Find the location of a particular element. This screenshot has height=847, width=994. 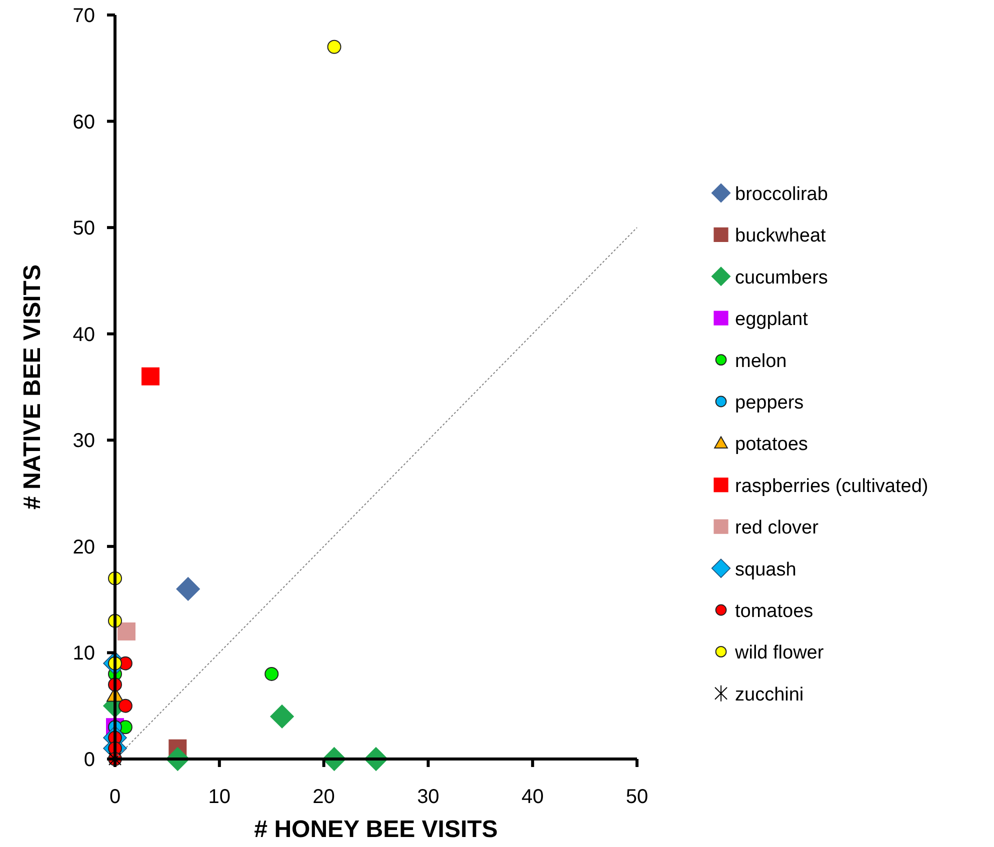

x-tick-label: 30 is located at coordinates (428, 797).